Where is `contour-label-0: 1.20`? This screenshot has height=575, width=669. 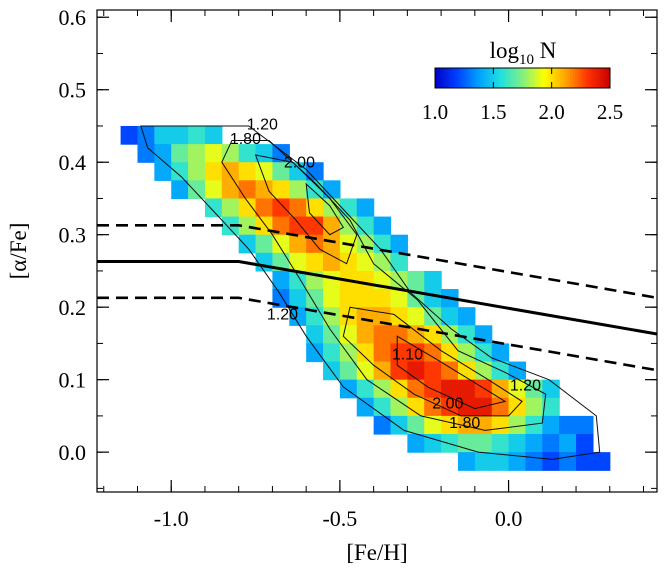 contour-label-0: 1.20 is located at coordinates (262, 125).